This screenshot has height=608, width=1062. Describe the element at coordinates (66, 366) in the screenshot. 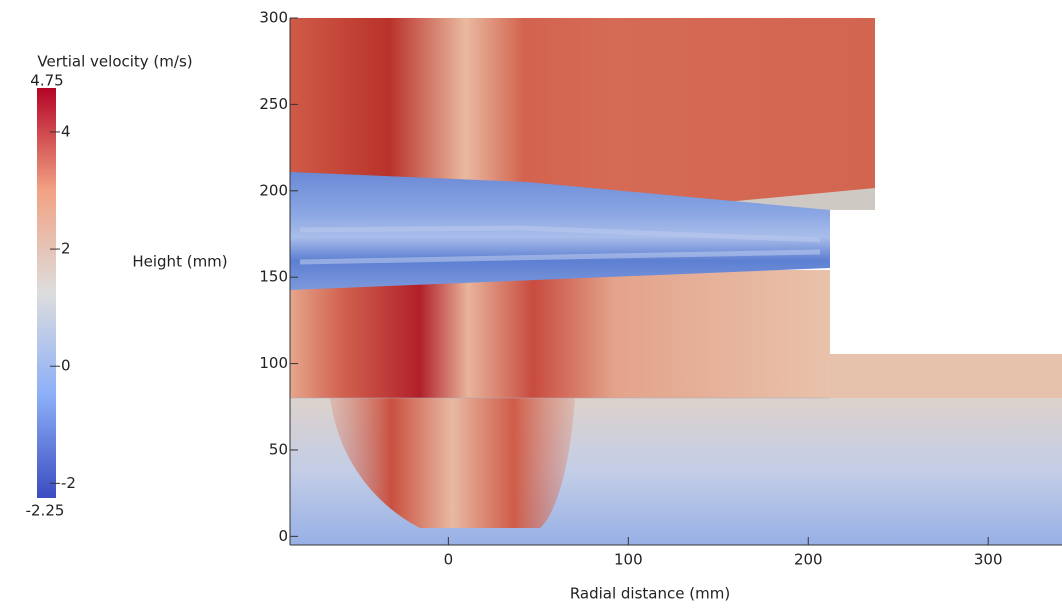

I see `colorbar-tick-label: 0` at that location.